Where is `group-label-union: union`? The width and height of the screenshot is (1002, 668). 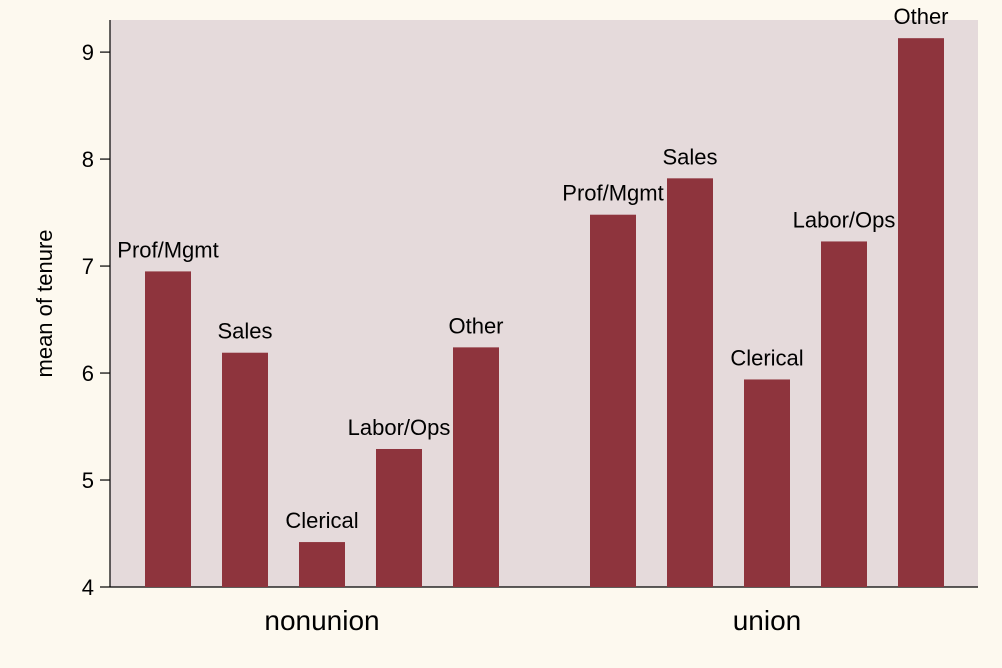
group-label-union: union is located at coordinates (767, 620).